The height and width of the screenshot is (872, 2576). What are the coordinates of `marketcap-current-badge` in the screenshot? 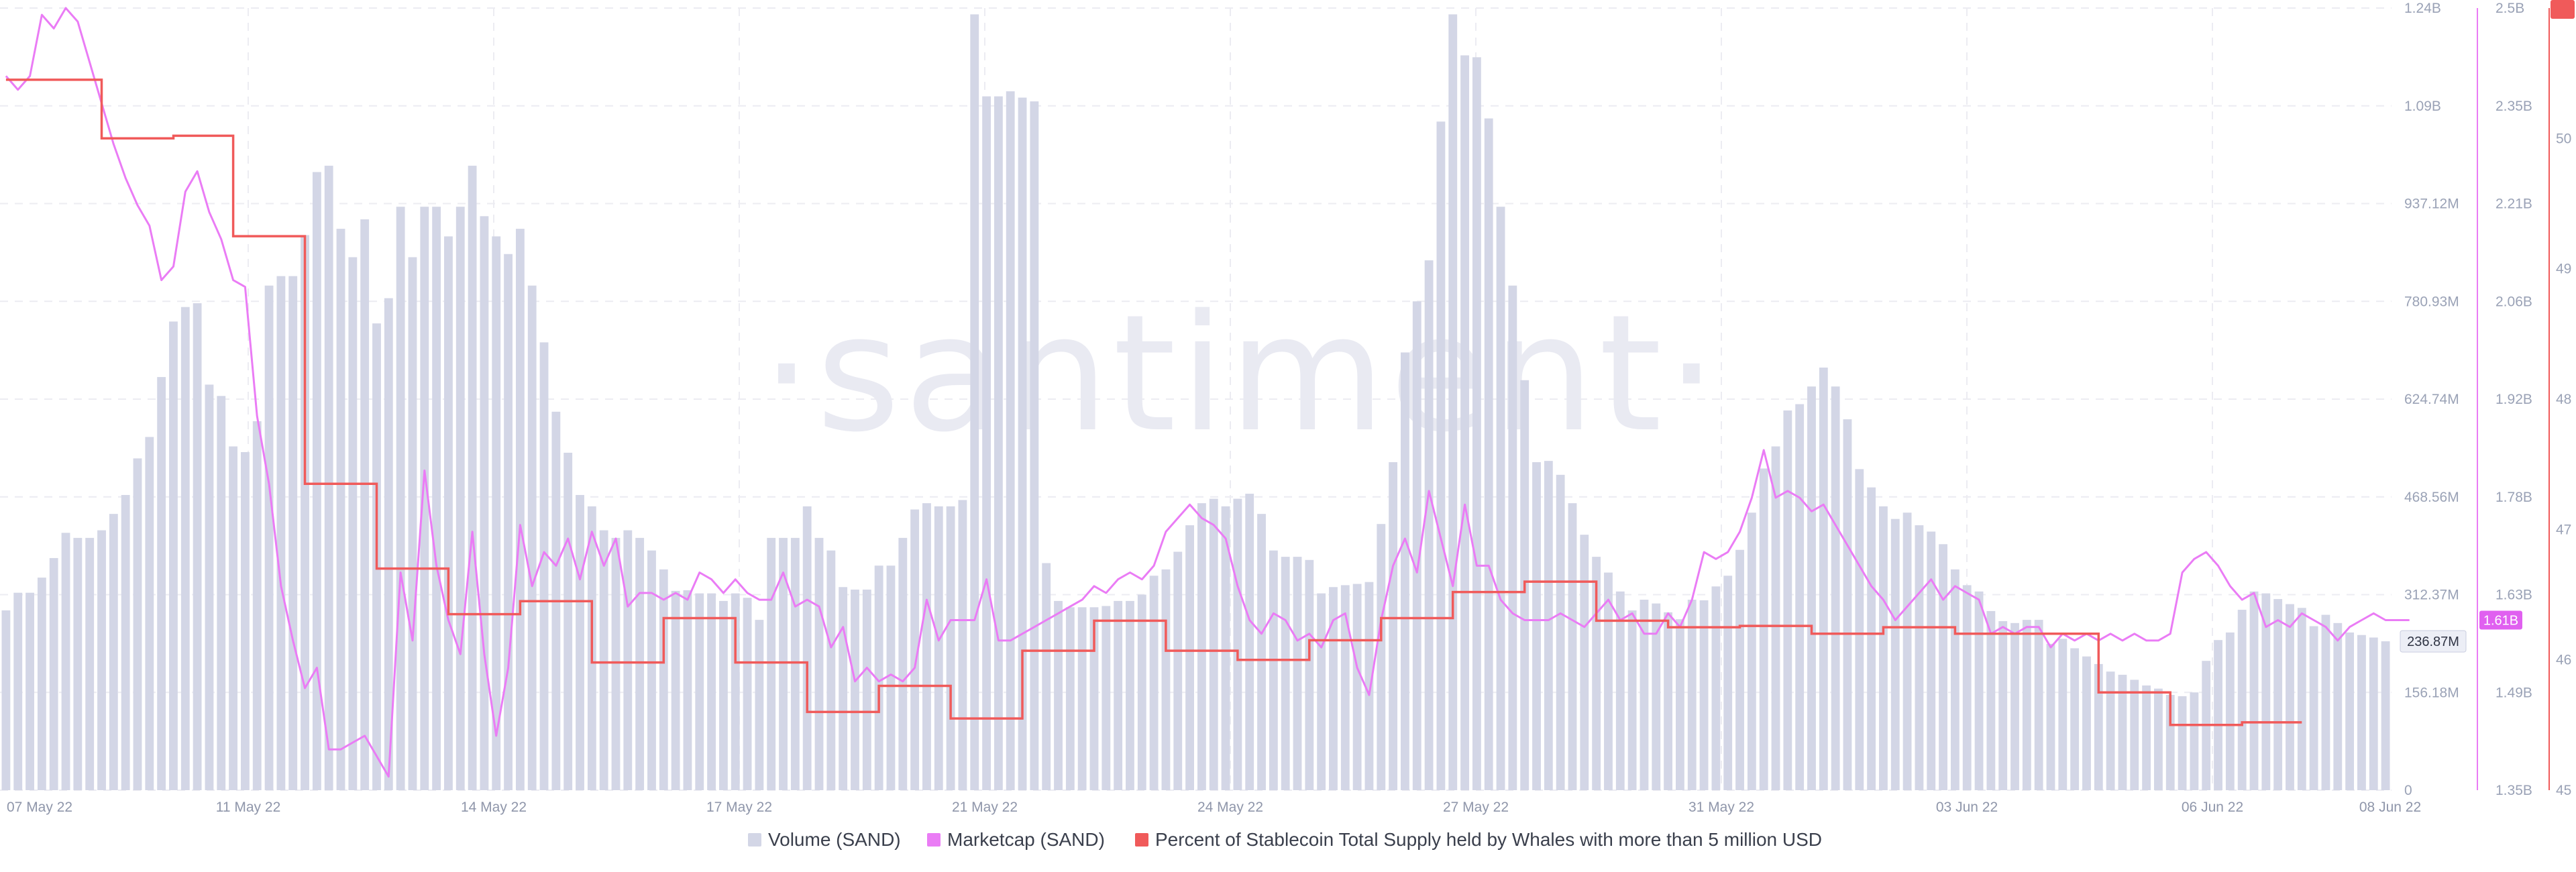 It's located at (2500, 620).